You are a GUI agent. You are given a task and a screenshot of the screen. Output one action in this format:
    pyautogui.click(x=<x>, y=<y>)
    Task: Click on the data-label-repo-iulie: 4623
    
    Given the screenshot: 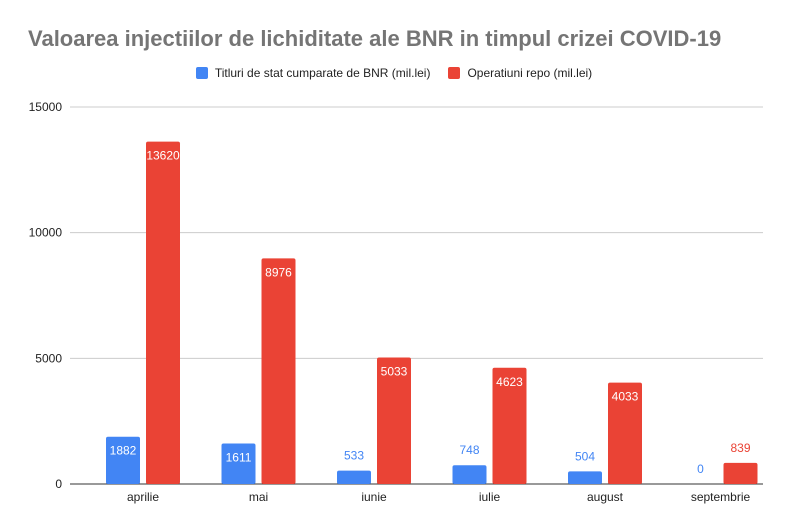 What is the action you would take?
    pyautogui.click(x=509, y=382)
    